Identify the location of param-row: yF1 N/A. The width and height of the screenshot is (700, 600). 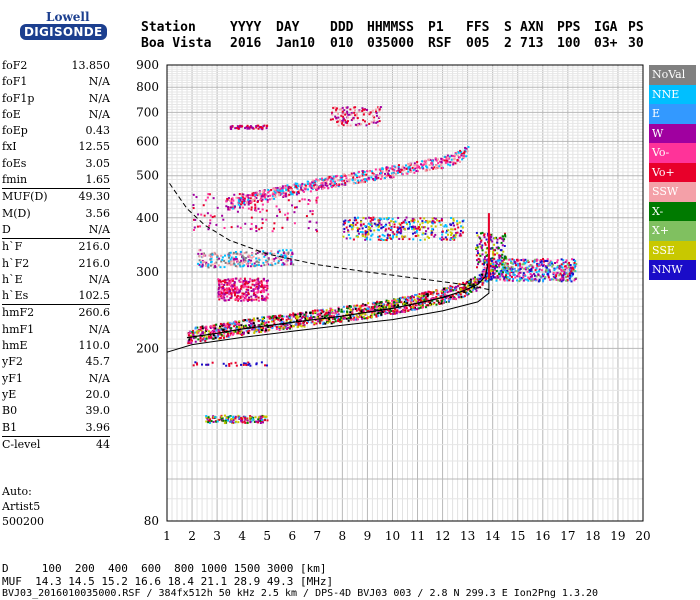
(56, 379).